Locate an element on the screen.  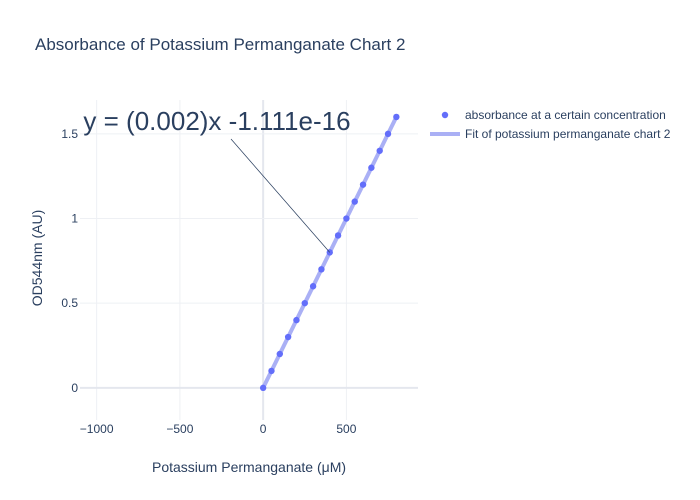
legend-label: absorbance at a certain concentration is located at coordinates (565, 115).